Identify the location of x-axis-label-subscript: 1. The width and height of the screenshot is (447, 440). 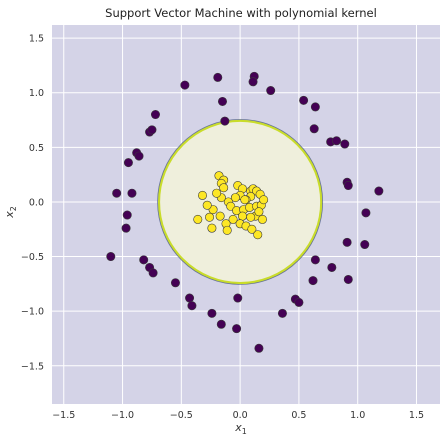
(244, 431).